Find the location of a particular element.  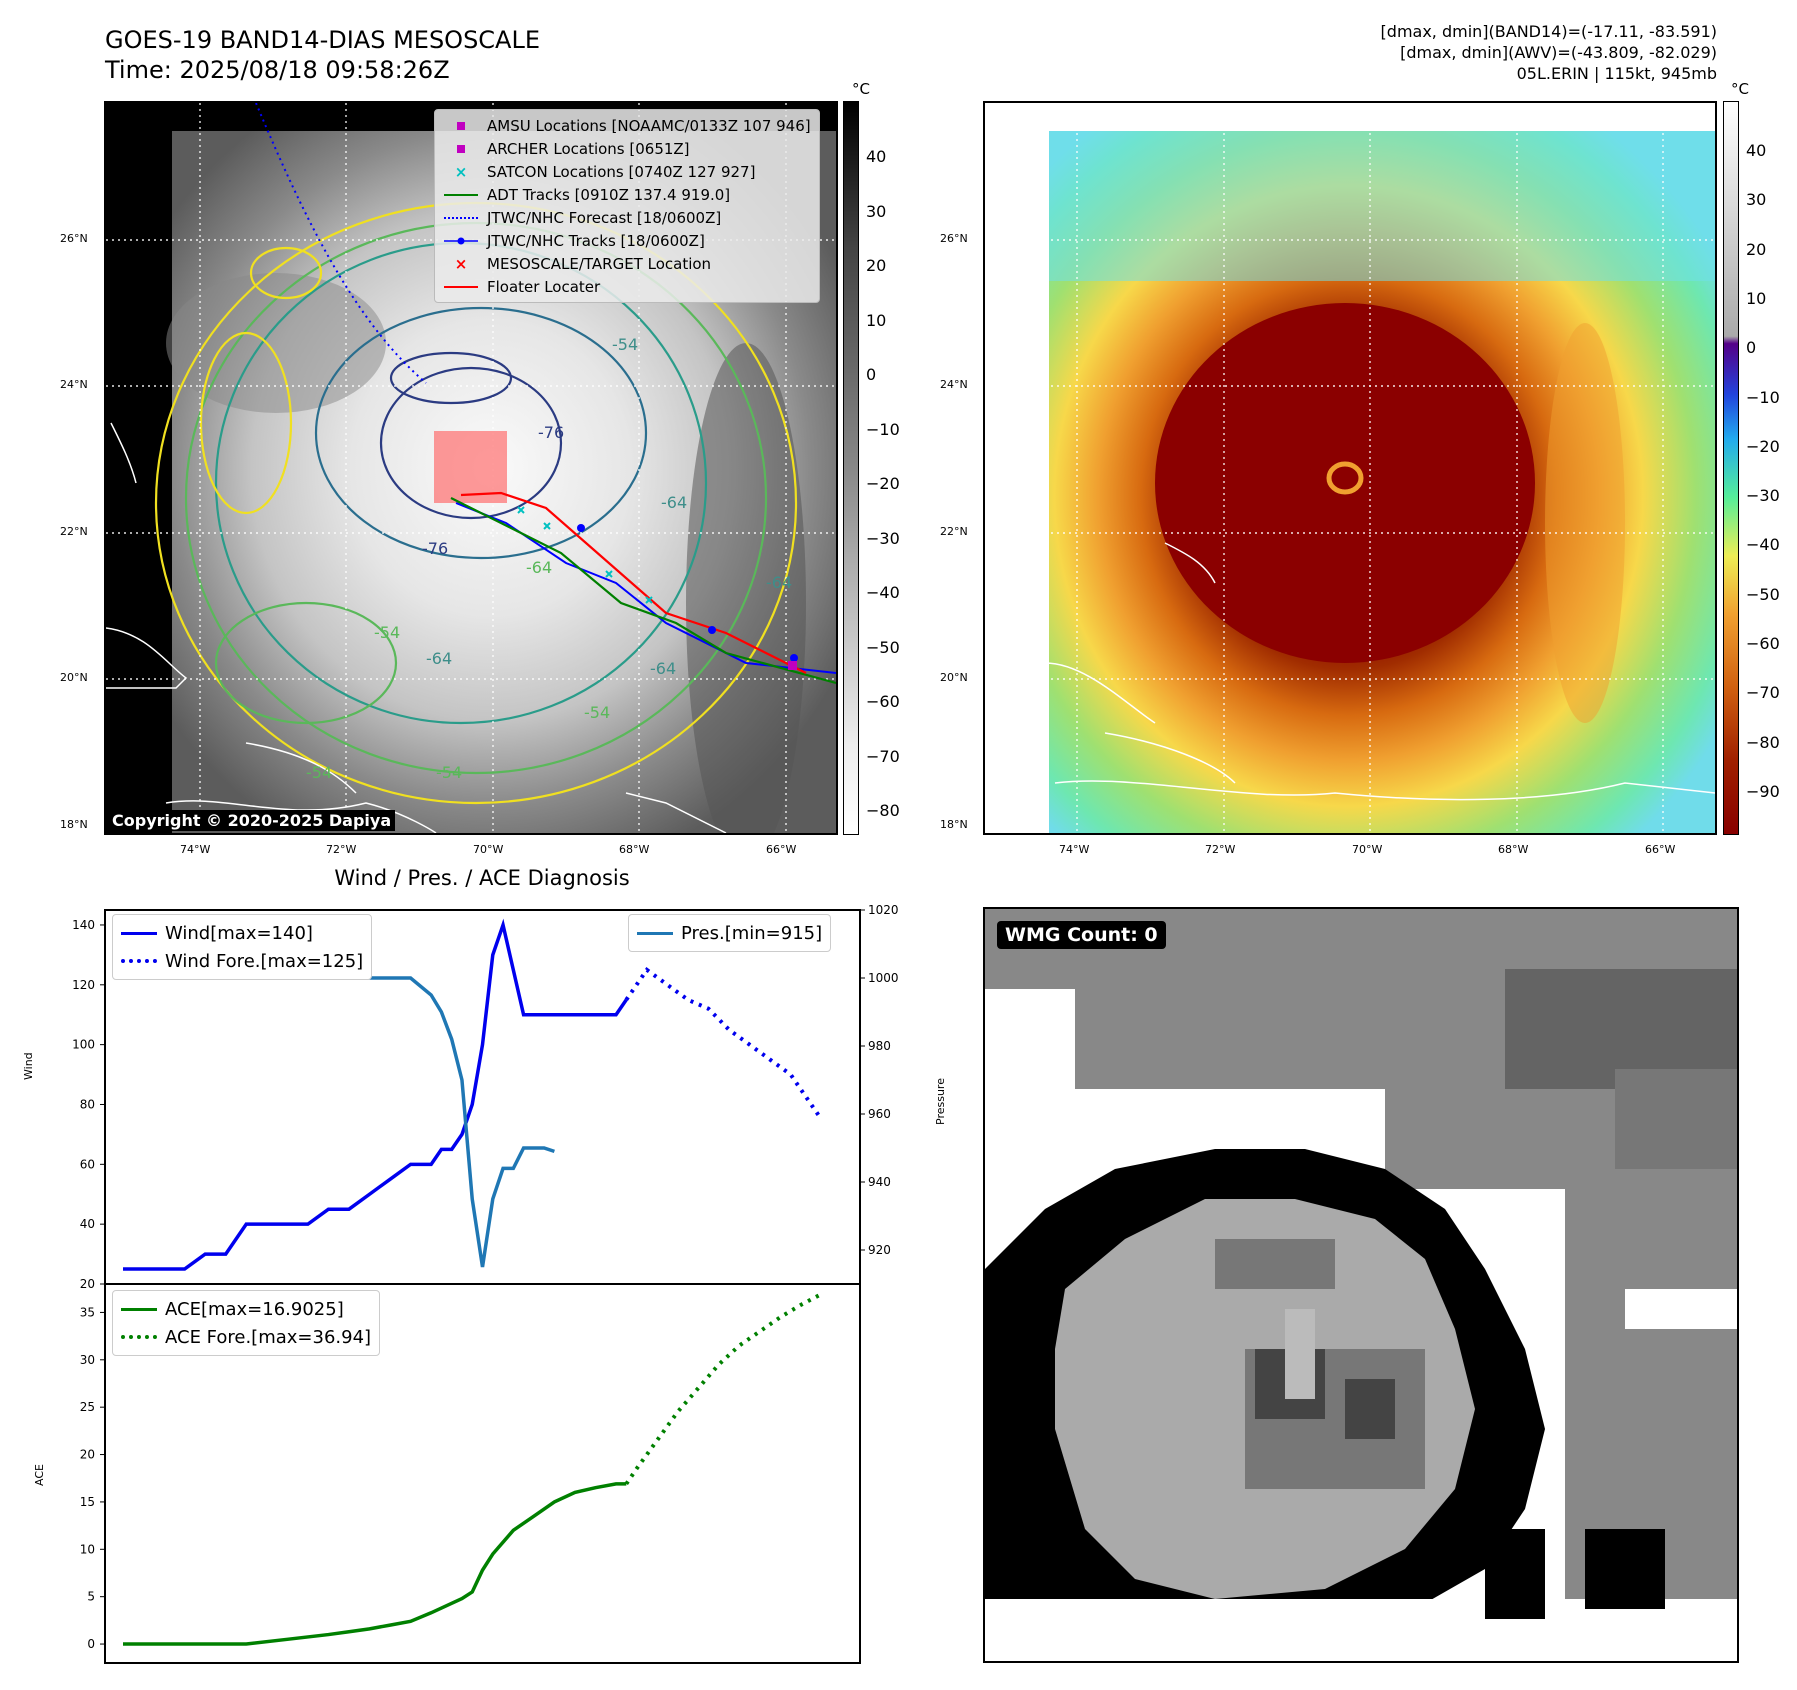

pressure-tick-label: 920 is located at coordinates (879, 1250).